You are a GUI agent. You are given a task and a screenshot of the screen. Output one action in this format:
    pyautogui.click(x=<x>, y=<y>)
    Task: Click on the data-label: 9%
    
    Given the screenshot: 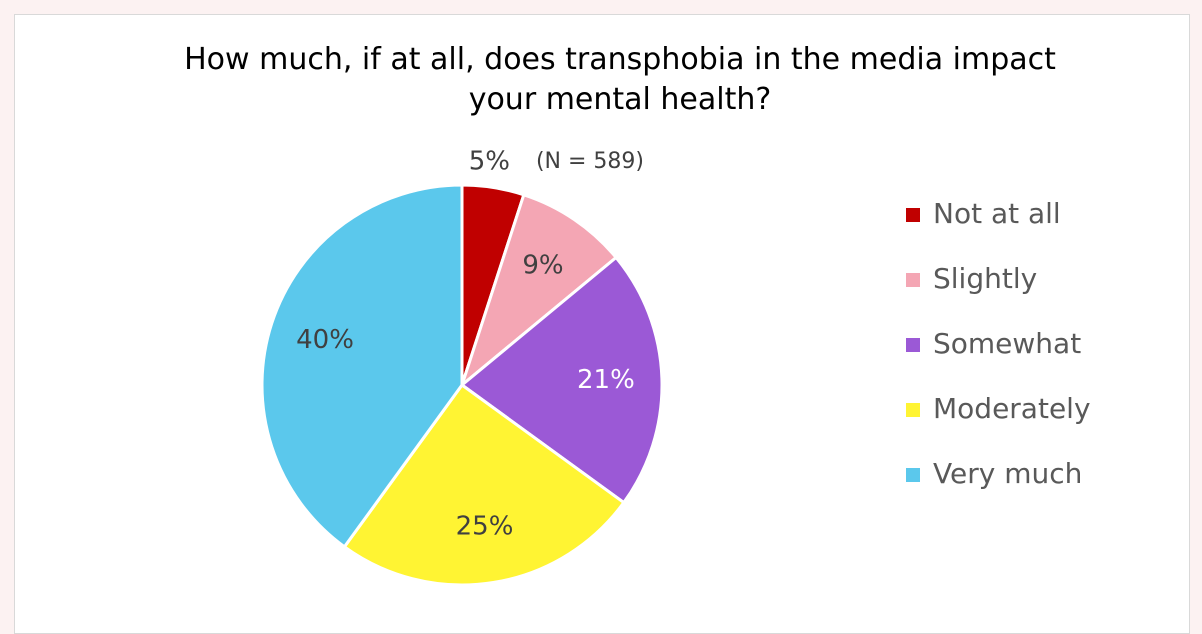 What is the action you would take?
    pyautogui.click(x=542, y=265)
    